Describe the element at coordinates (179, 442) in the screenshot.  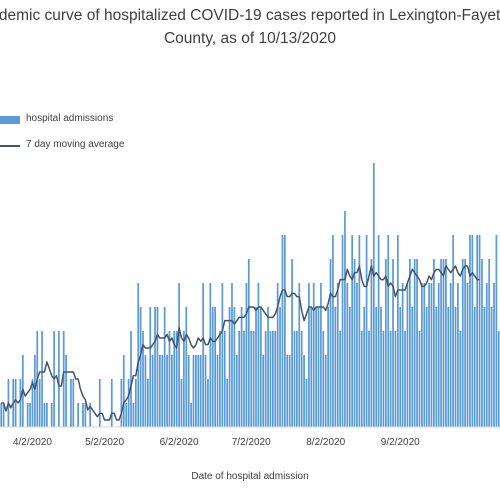
I see `x-tick-label: 6/2/2020` at that location.